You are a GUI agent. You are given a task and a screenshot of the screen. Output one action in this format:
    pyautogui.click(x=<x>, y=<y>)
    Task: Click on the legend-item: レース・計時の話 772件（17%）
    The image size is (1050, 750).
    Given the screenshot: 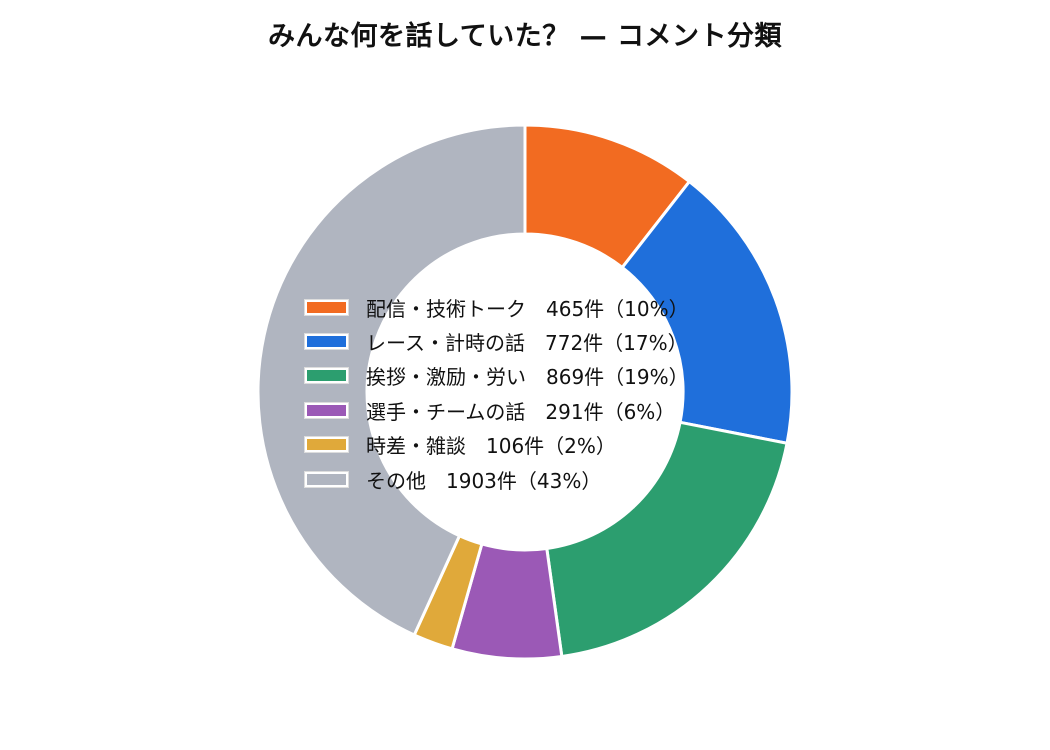 What is the action you would take?
    pyautogui.click(x=524, y=341)
    